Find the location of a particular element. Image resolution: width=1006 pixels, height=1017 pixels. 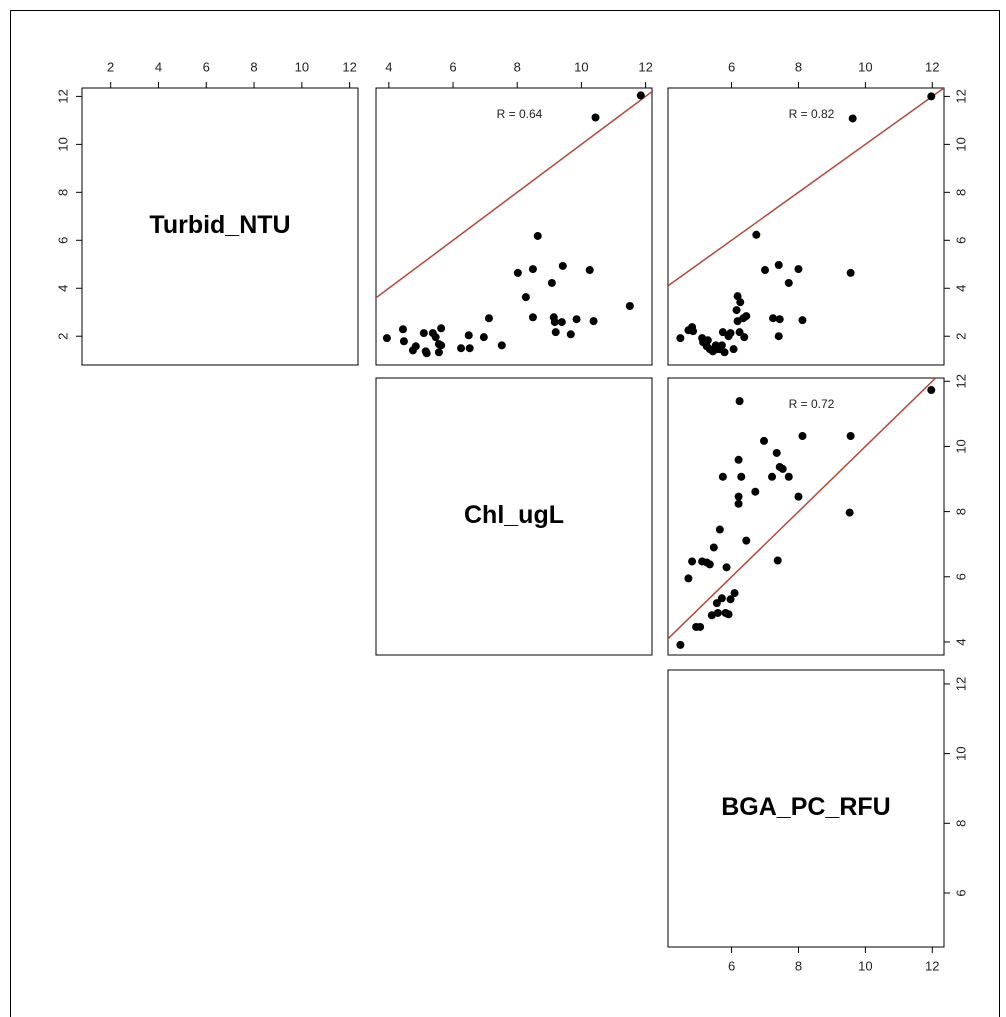

correlation-annotation: R = 0.64 is located at coordinates (520, 114).